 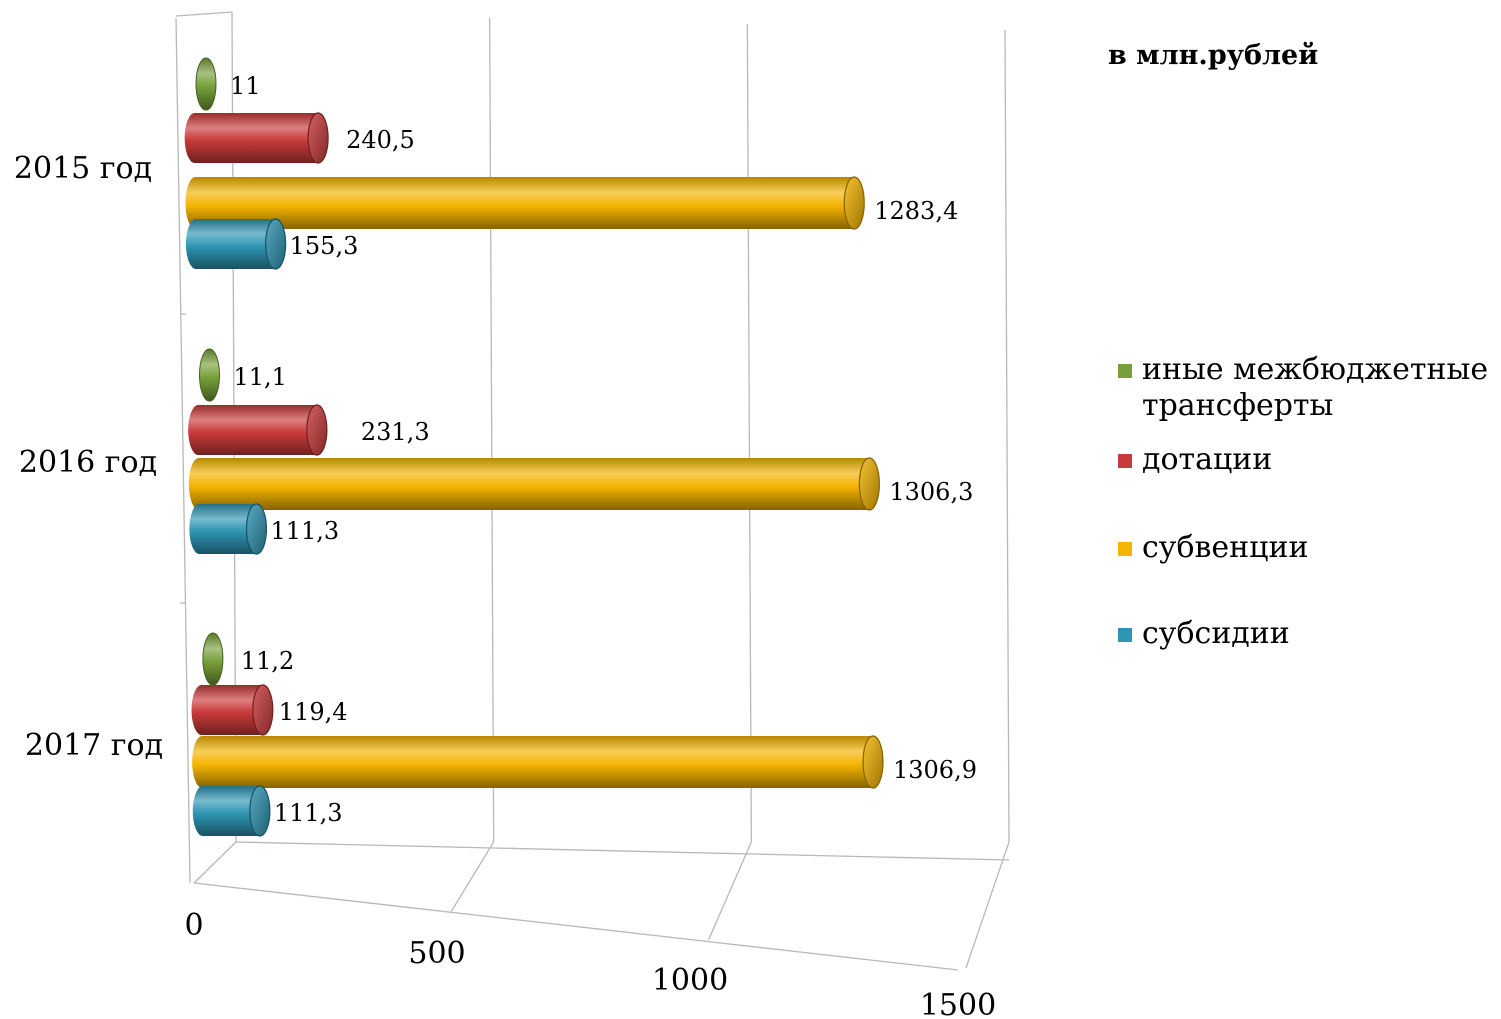 What do you see at coordinates (83, 168) in the screenshot?
I see `category-label: 2015 год` at bounding box center [83, 168].